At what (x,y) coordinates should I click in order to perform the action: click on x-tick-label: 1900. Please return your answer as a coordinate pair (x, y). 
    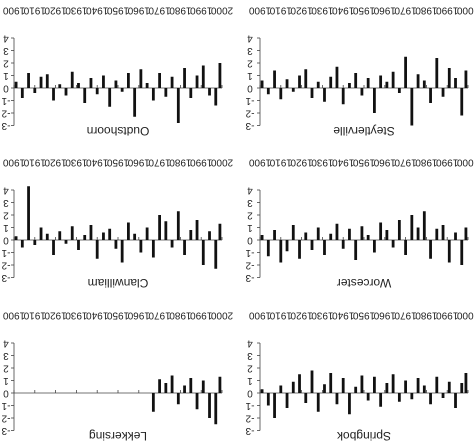
    Looking at the image, I should click on (13, 9).